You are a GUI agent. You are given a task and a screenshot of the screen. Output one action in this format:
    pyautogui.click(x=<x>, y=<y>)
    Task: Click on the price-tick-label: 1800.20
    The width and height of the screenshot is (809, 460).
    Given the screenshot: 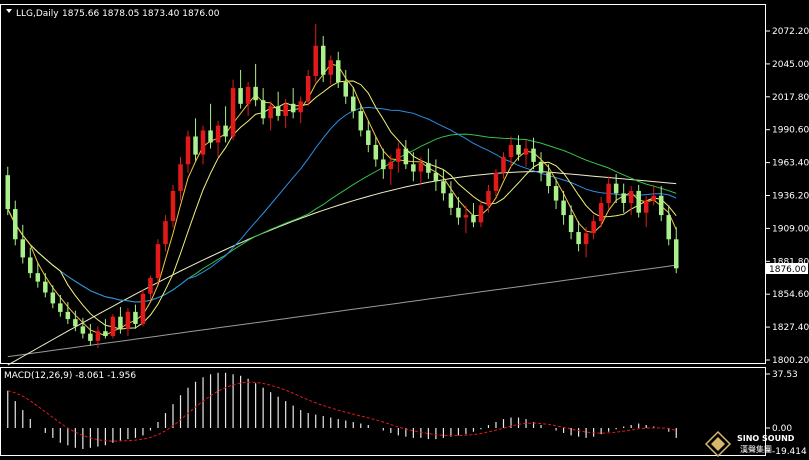 What is the action you would take?
    pyautogui.click(x=790, y=361)
    